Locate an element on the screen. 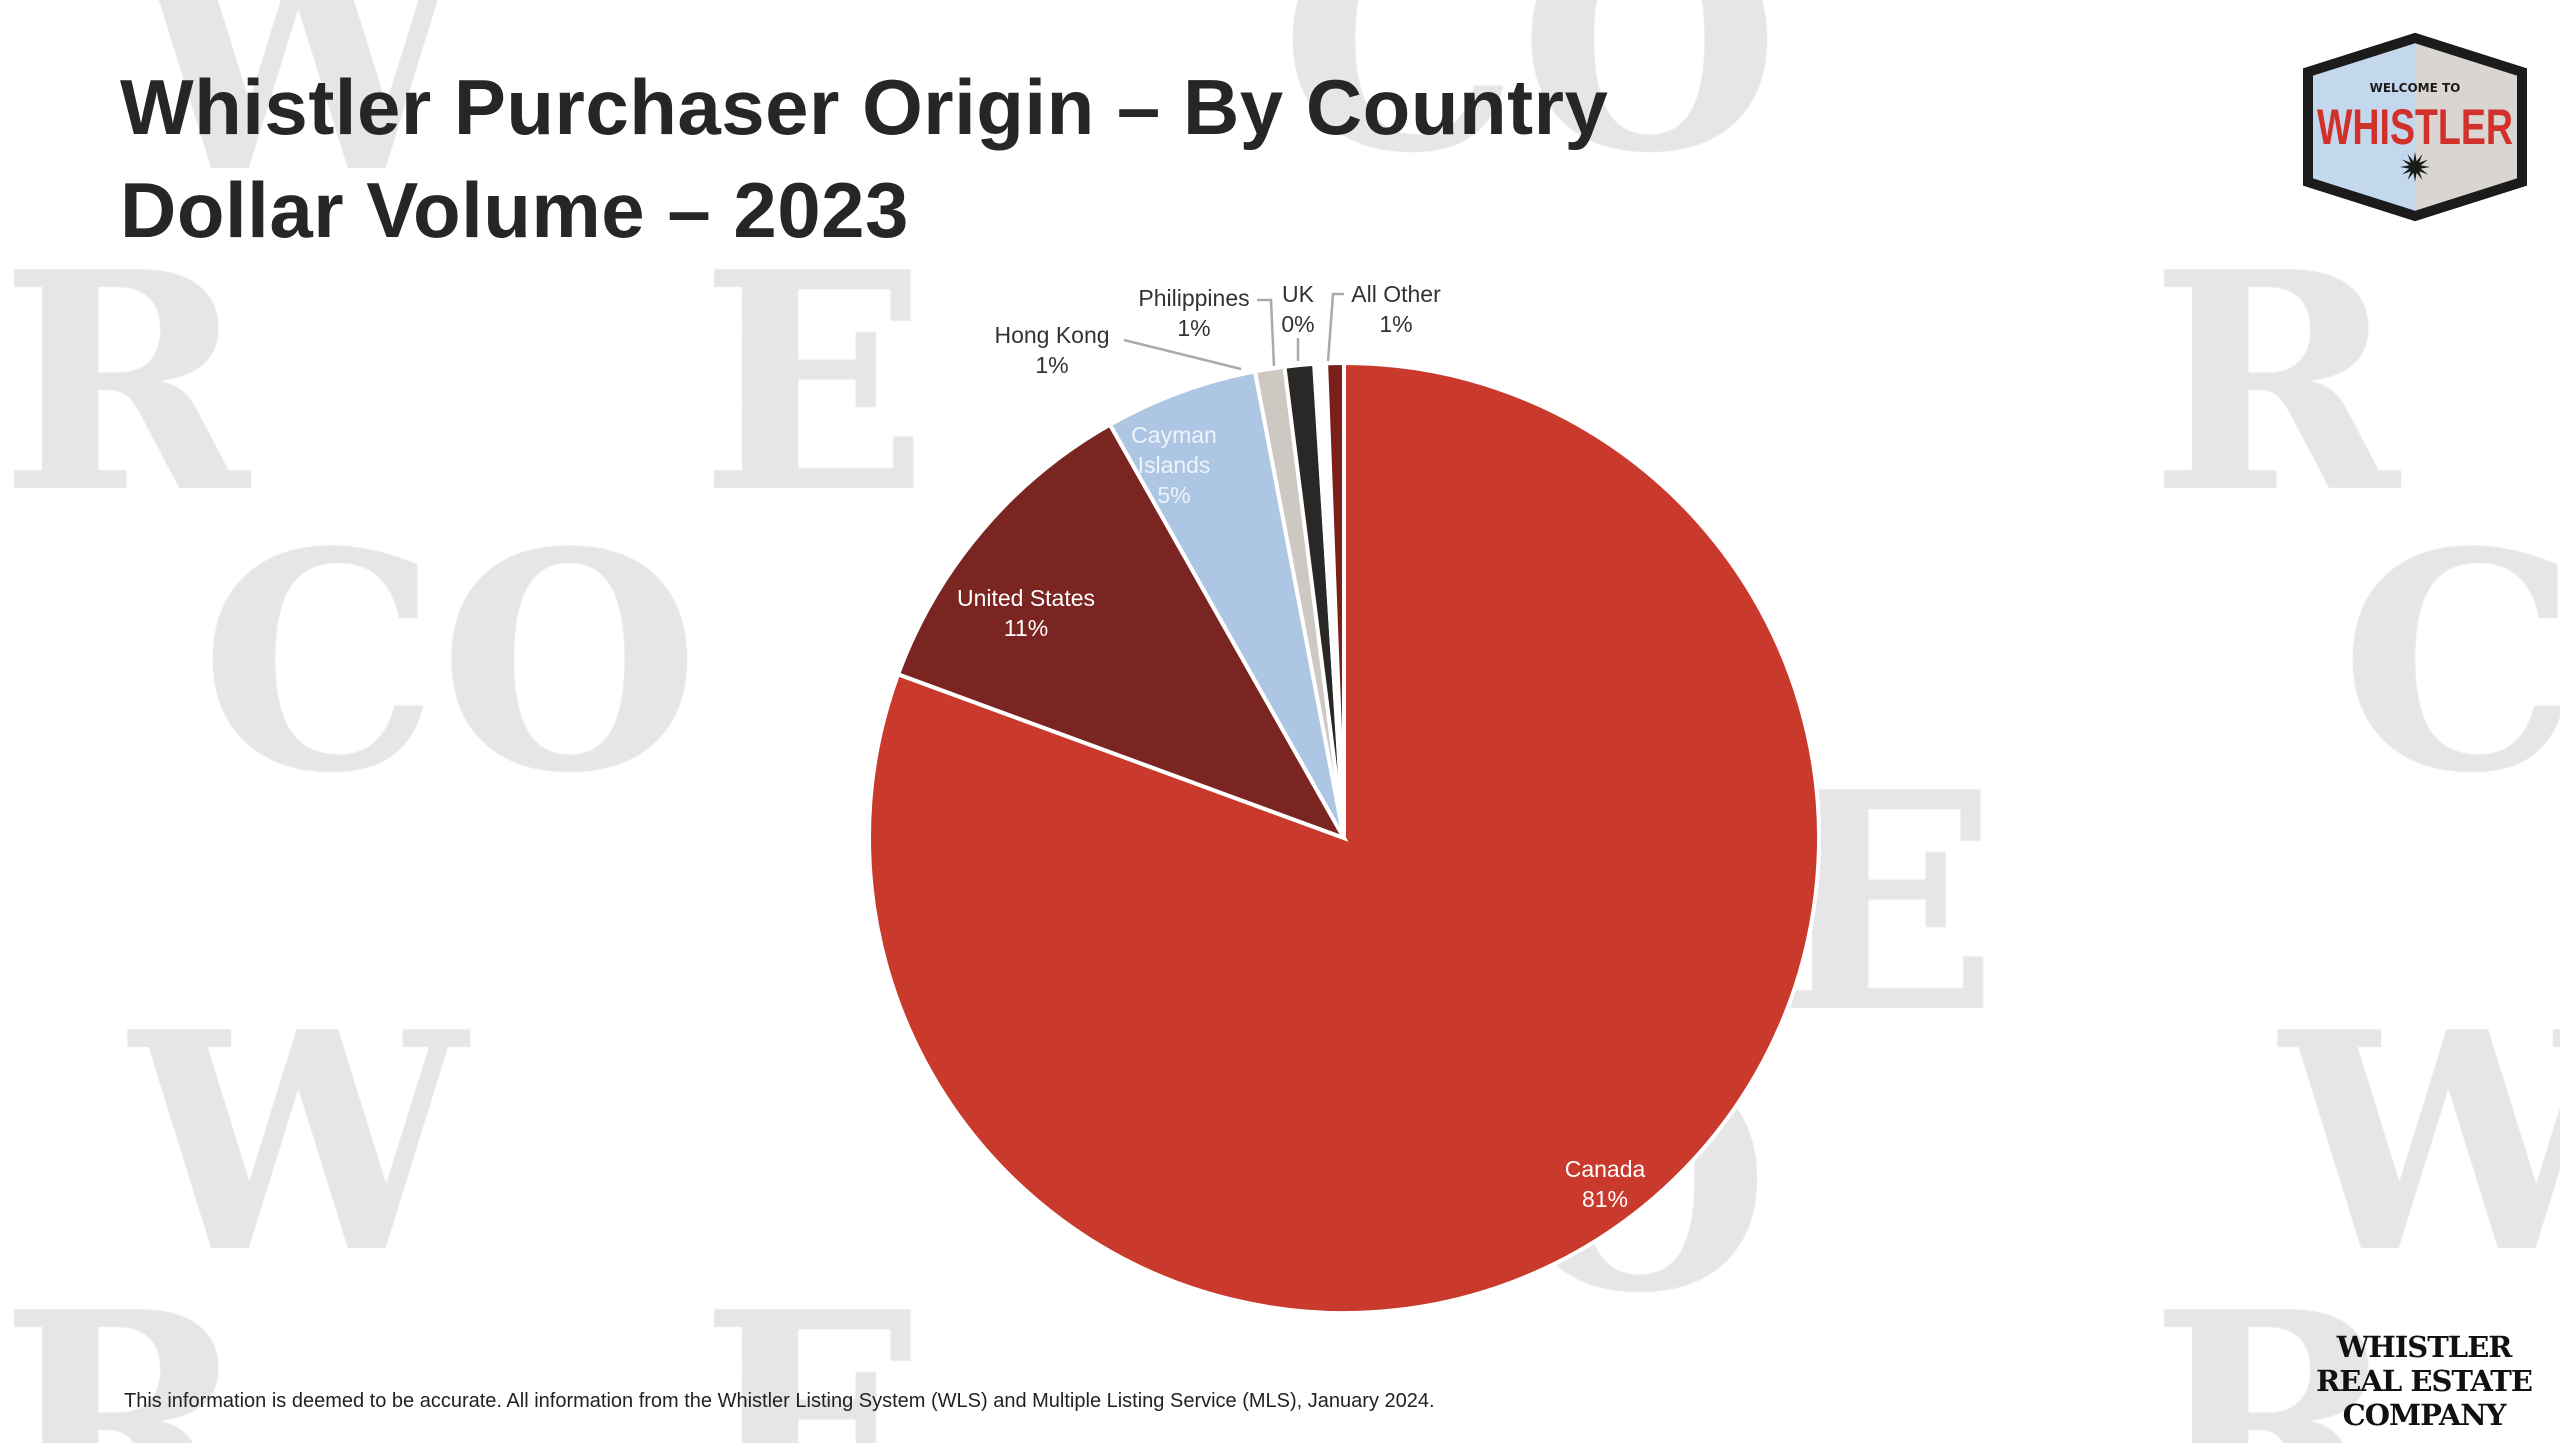 The height and width of the screenshot is (1443, 2560). pie-slice-all-other is located at coordinates (1335, 599).